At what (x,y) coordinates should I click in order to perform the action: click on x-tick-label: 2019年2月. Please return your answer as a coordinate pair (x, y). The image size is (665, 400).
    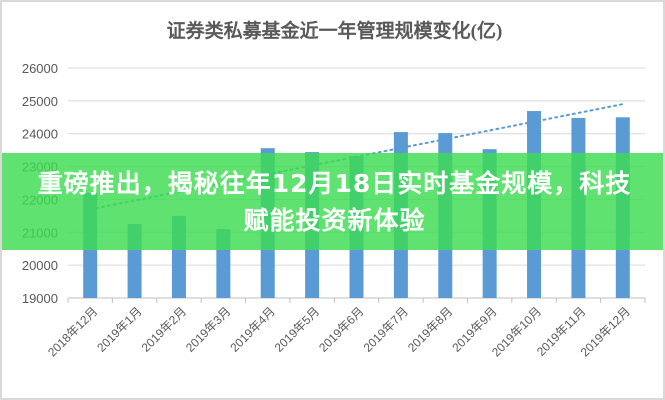
    Looking at the image, I should click on (164, 329).